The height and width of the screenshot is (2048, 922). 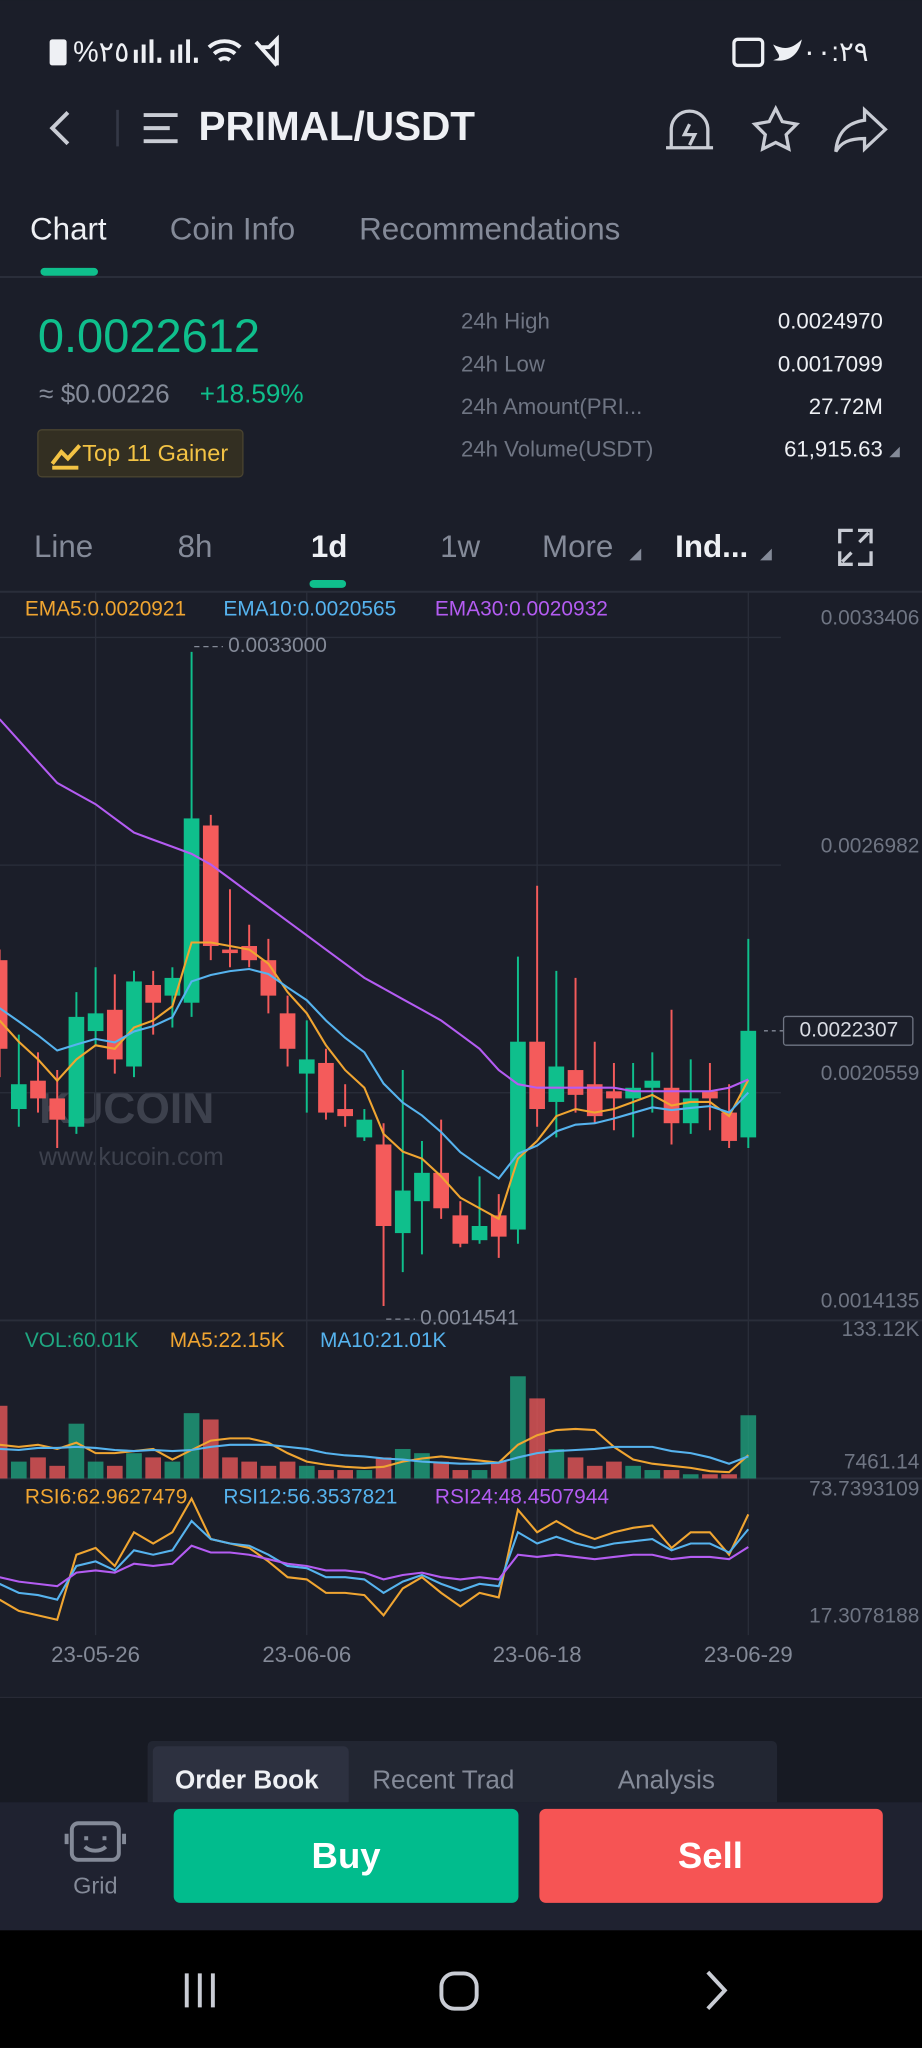 I want to click on y-tick-label: 7461.14, so click(x=881, y=1461).